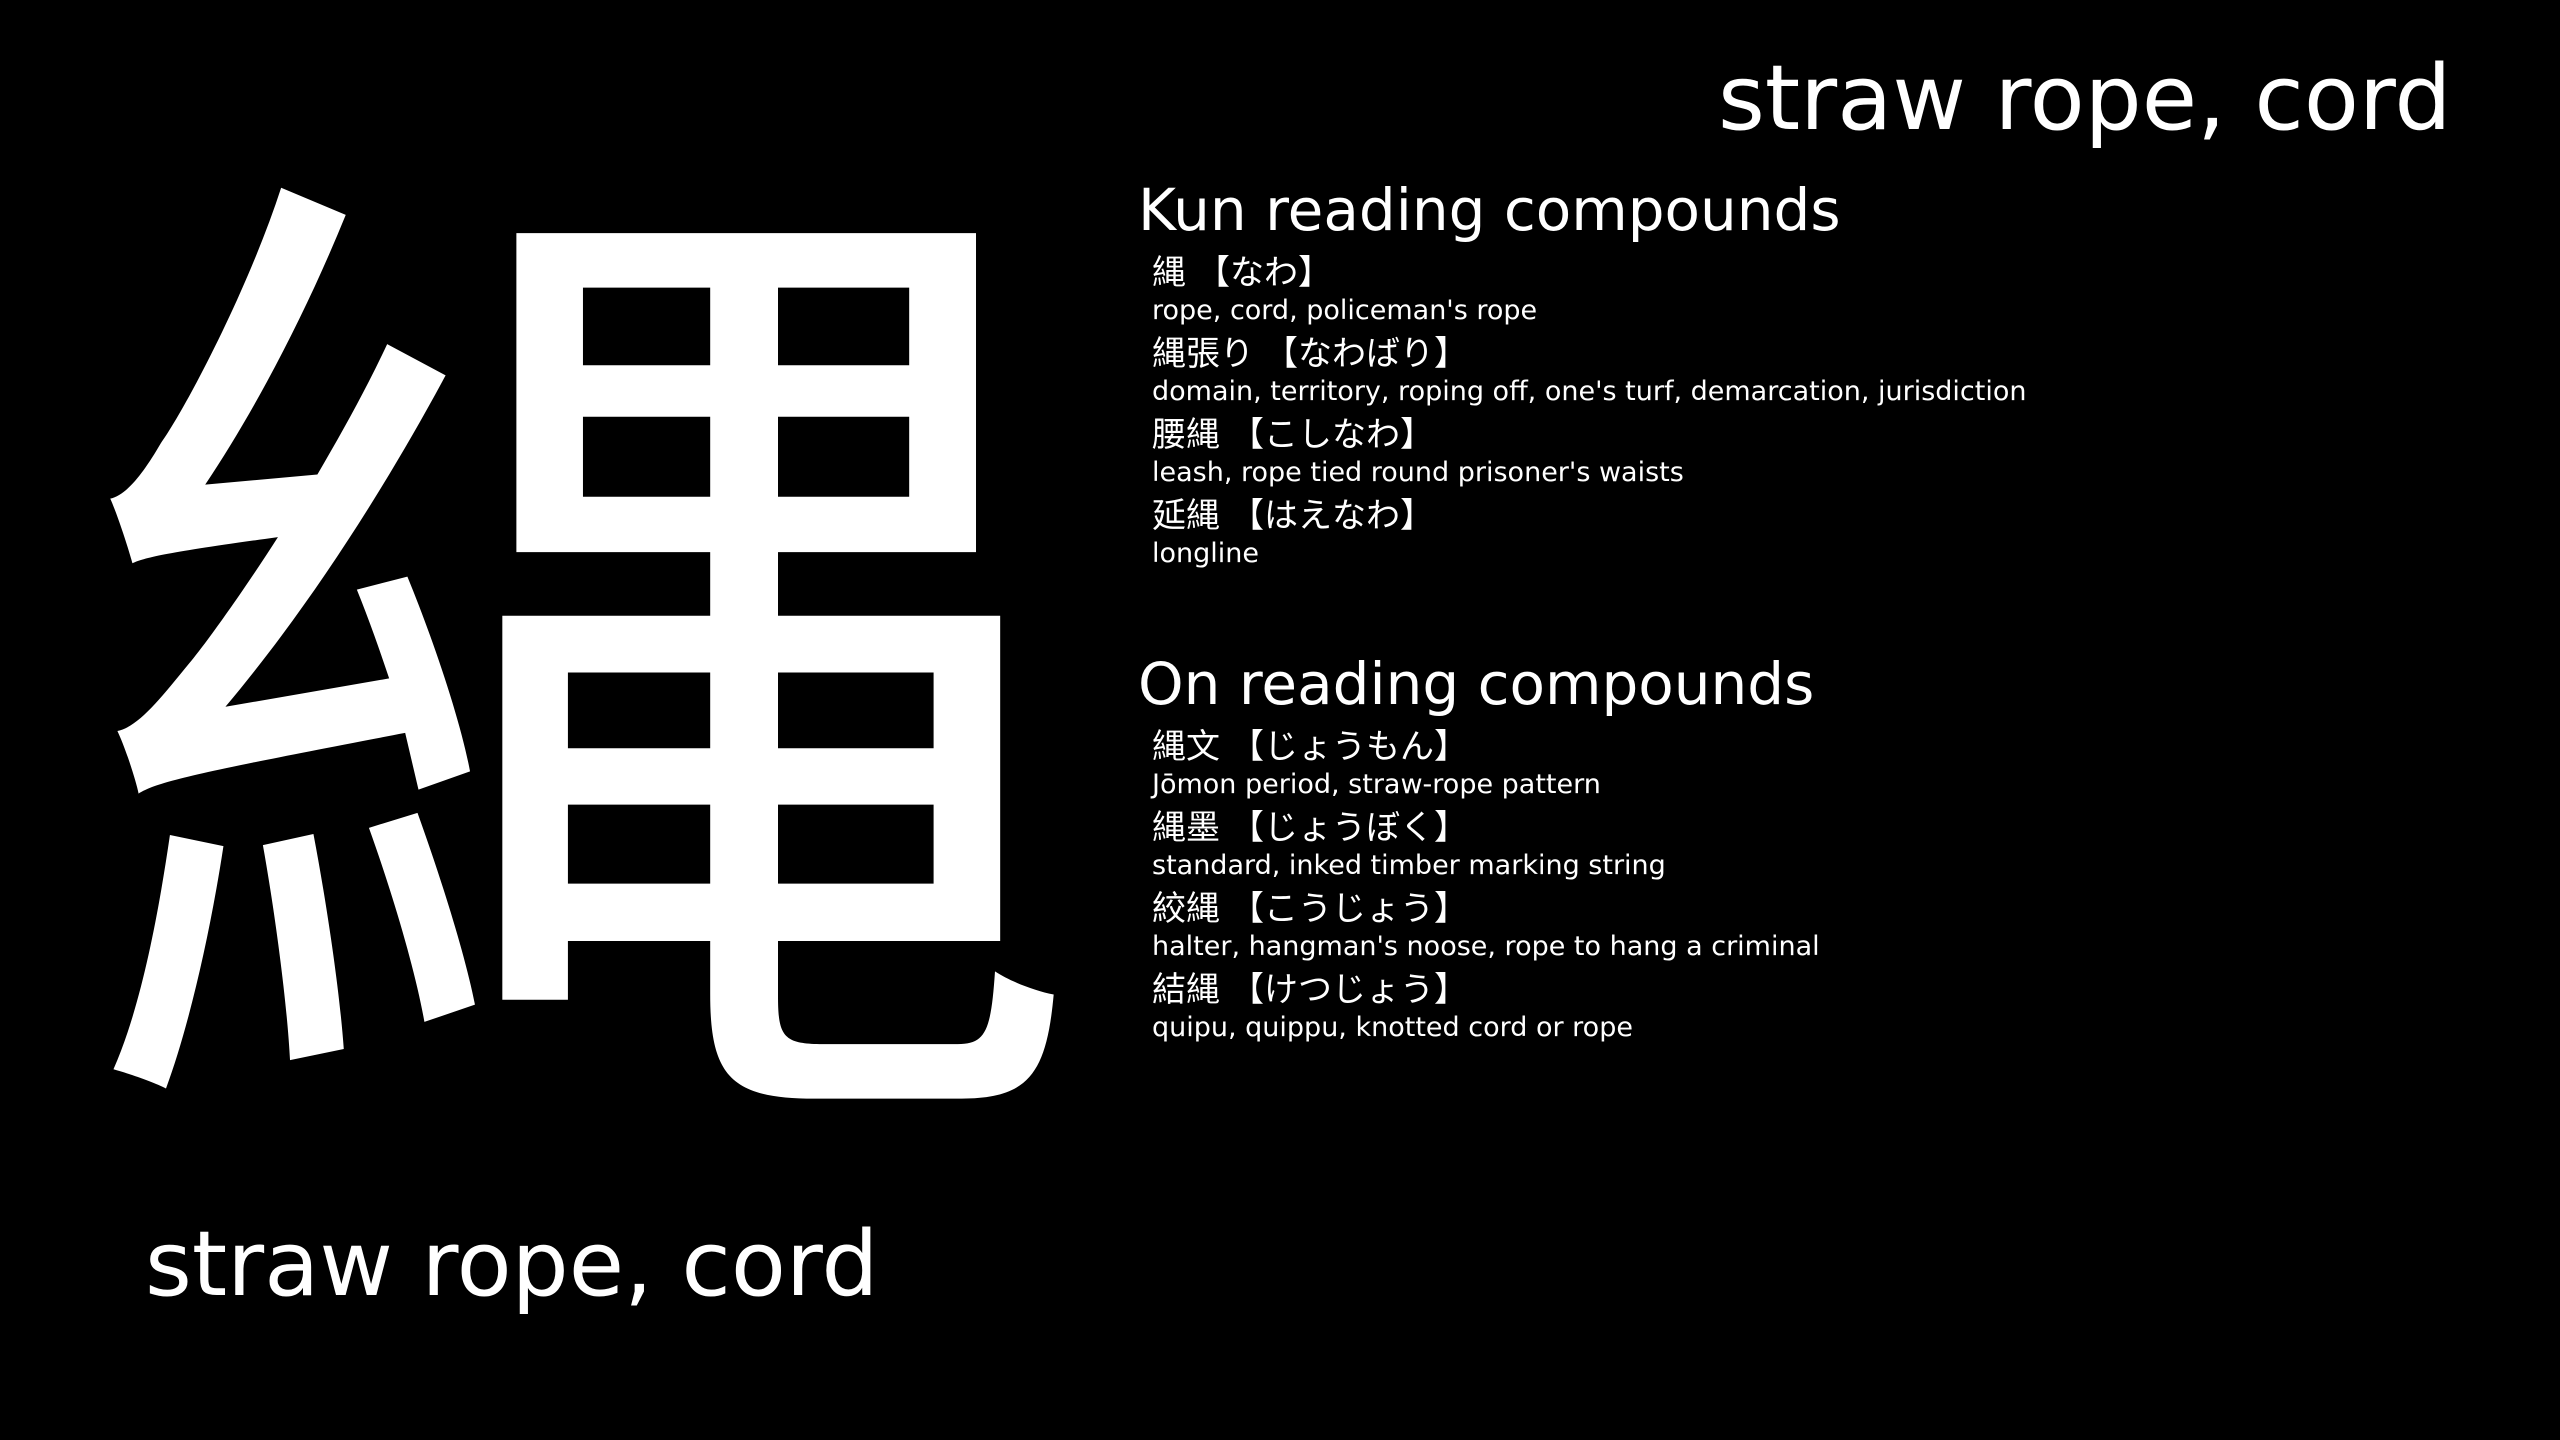 The image size is (2560, 1440). What do you see at coordinates (1186, 516) in the screenshot?
I see `compound-word: 延縄` at bounding box center [1186, 516].